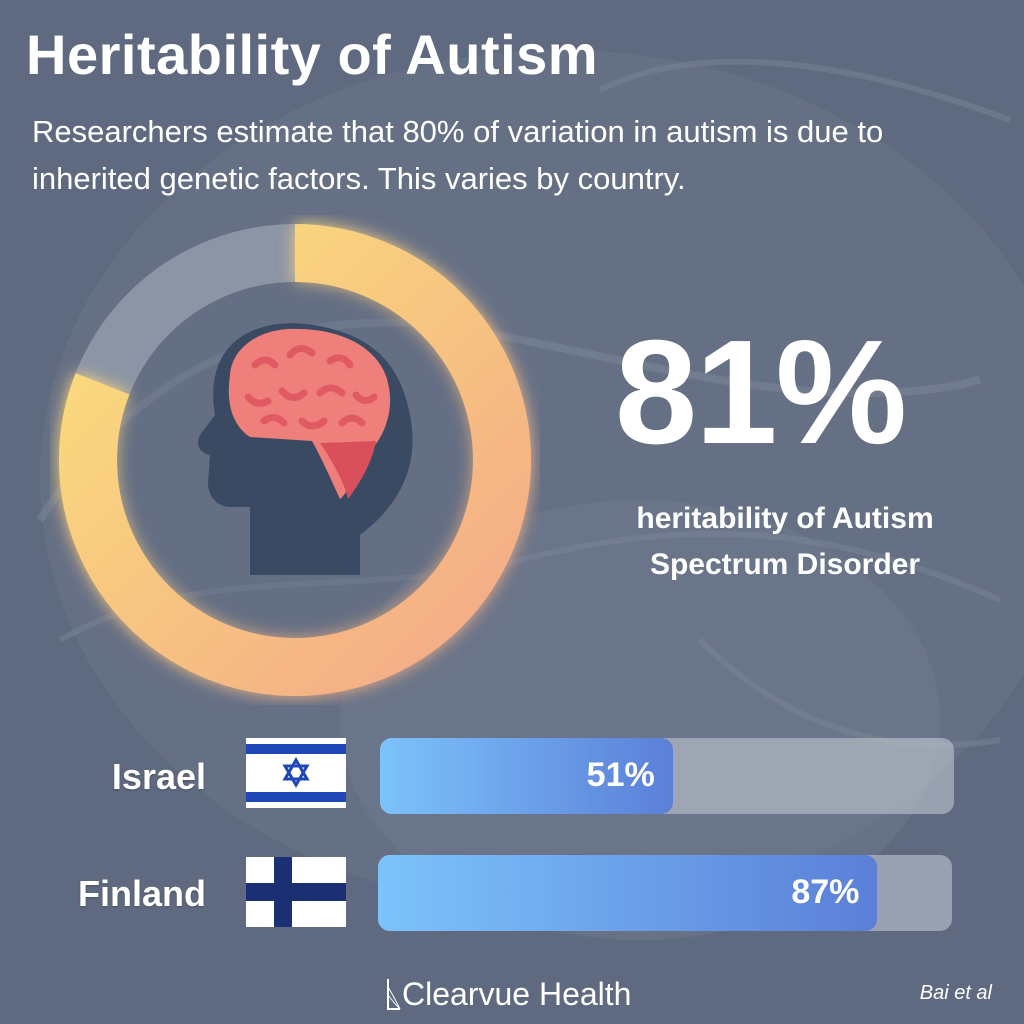 This screenshot has height=1024, width=1024. I want to click on caption-line-2: Spectrum Disorder, so click(785, 564).